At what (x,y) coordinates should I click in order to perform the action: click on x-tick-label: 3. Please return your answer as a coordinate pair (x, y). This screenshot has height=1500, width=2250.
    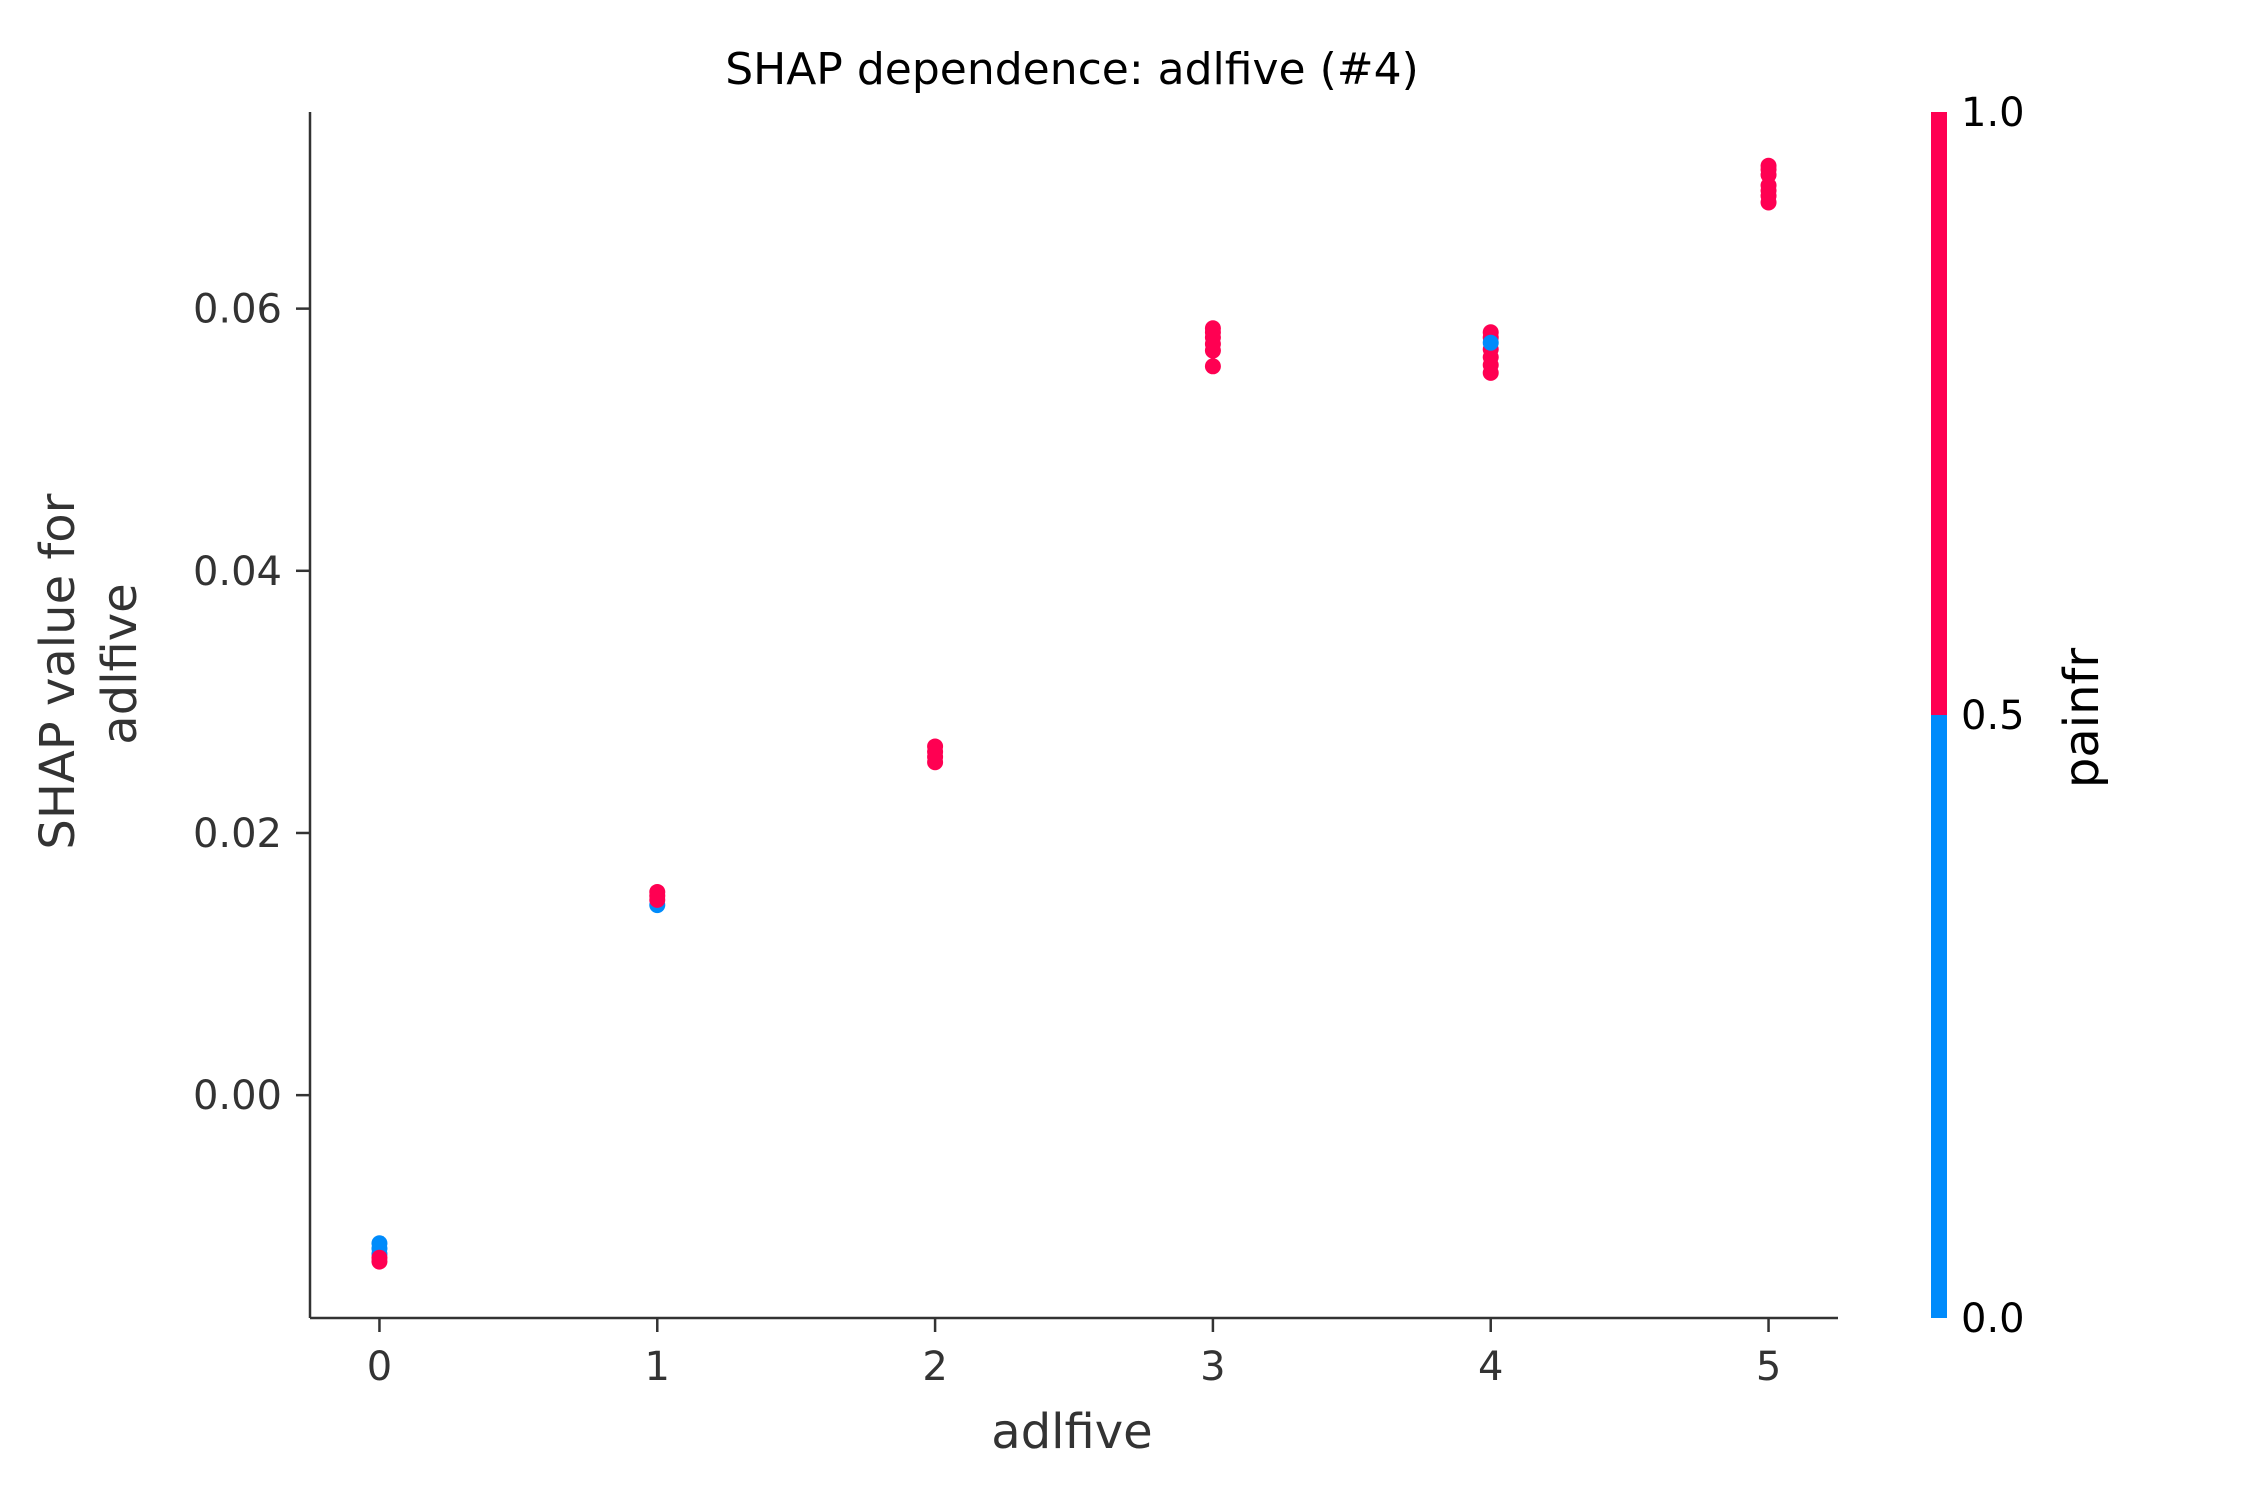
    Looking at the image, I should click on (1212, 1367).